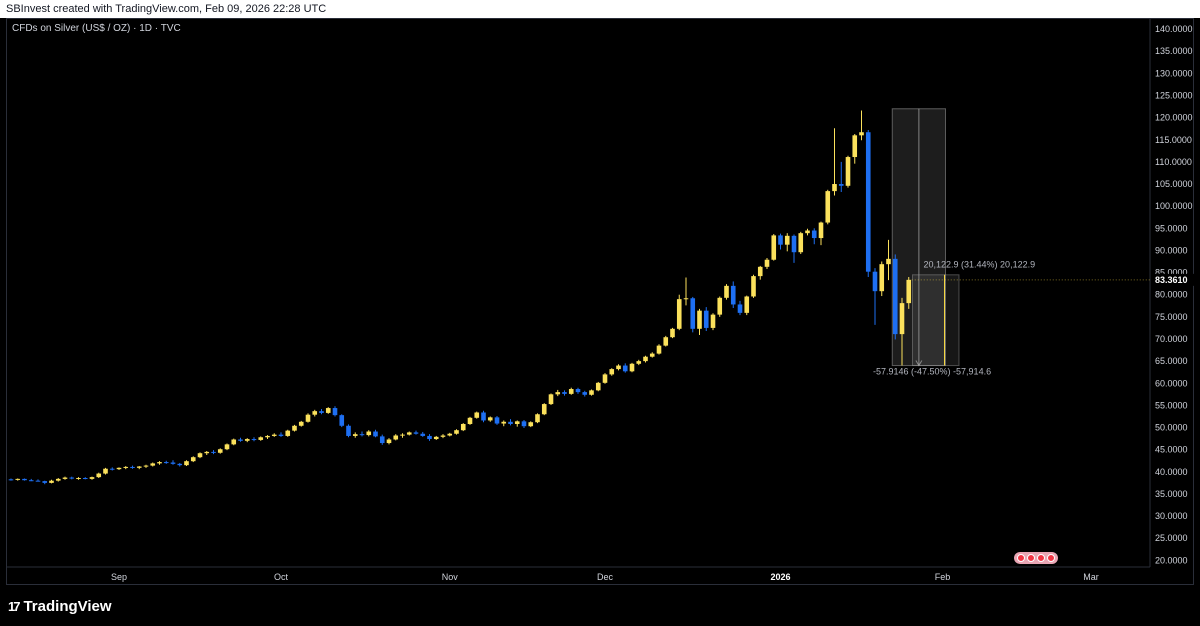 The image size is (1200, 626). I want to click on events-badge, so click(1036, 558).